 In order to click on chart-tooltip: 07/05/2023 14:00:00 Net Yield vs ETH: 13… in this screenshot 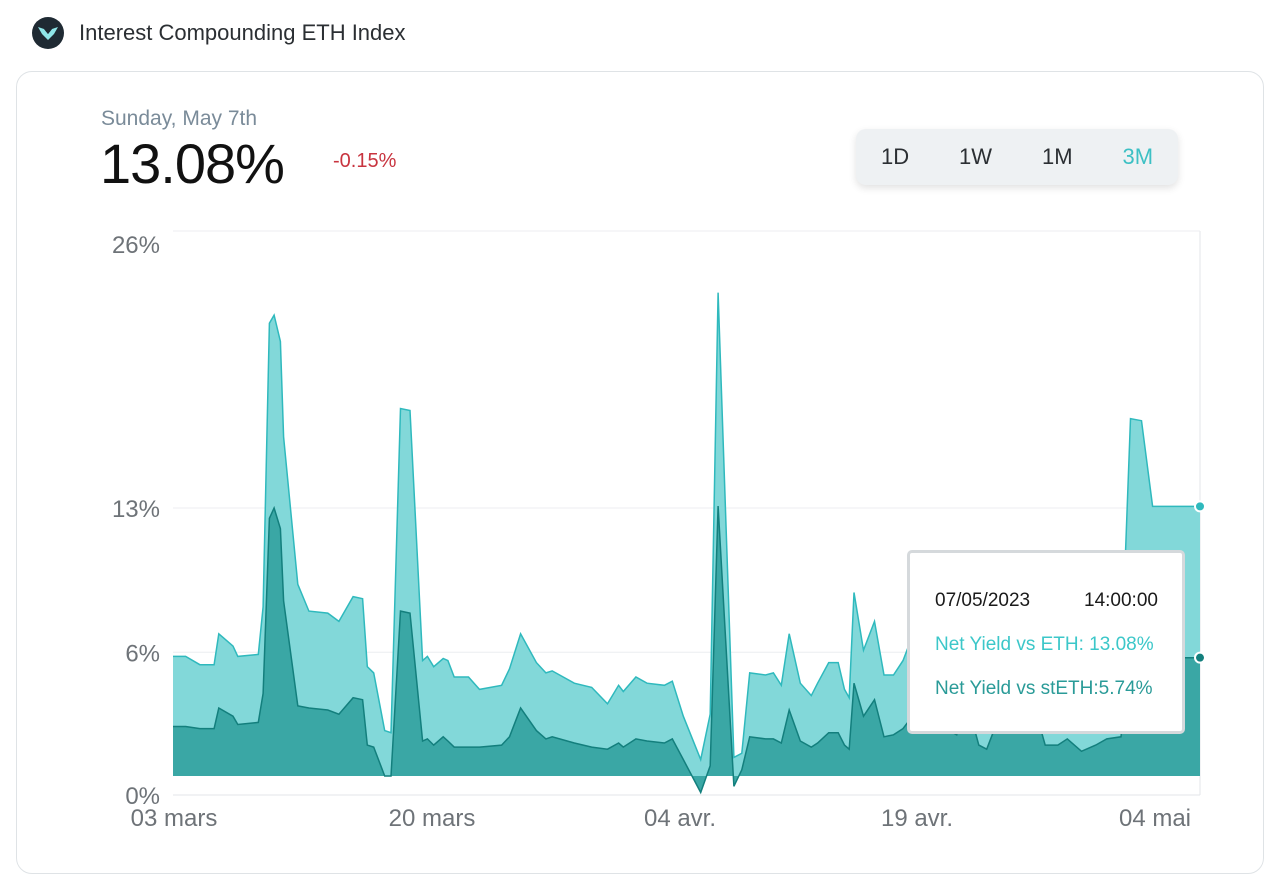, I will do `click(1046, 642)`.